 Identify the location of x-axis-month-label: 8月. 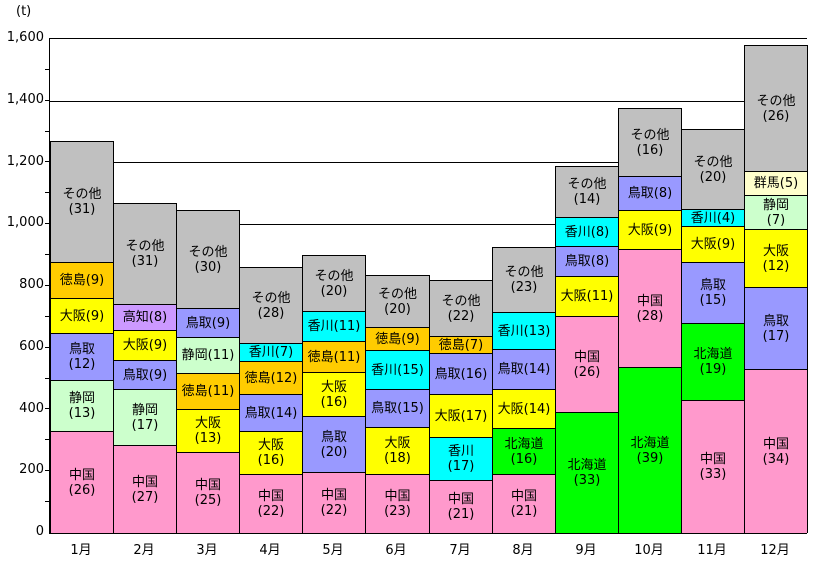
(523, 550).